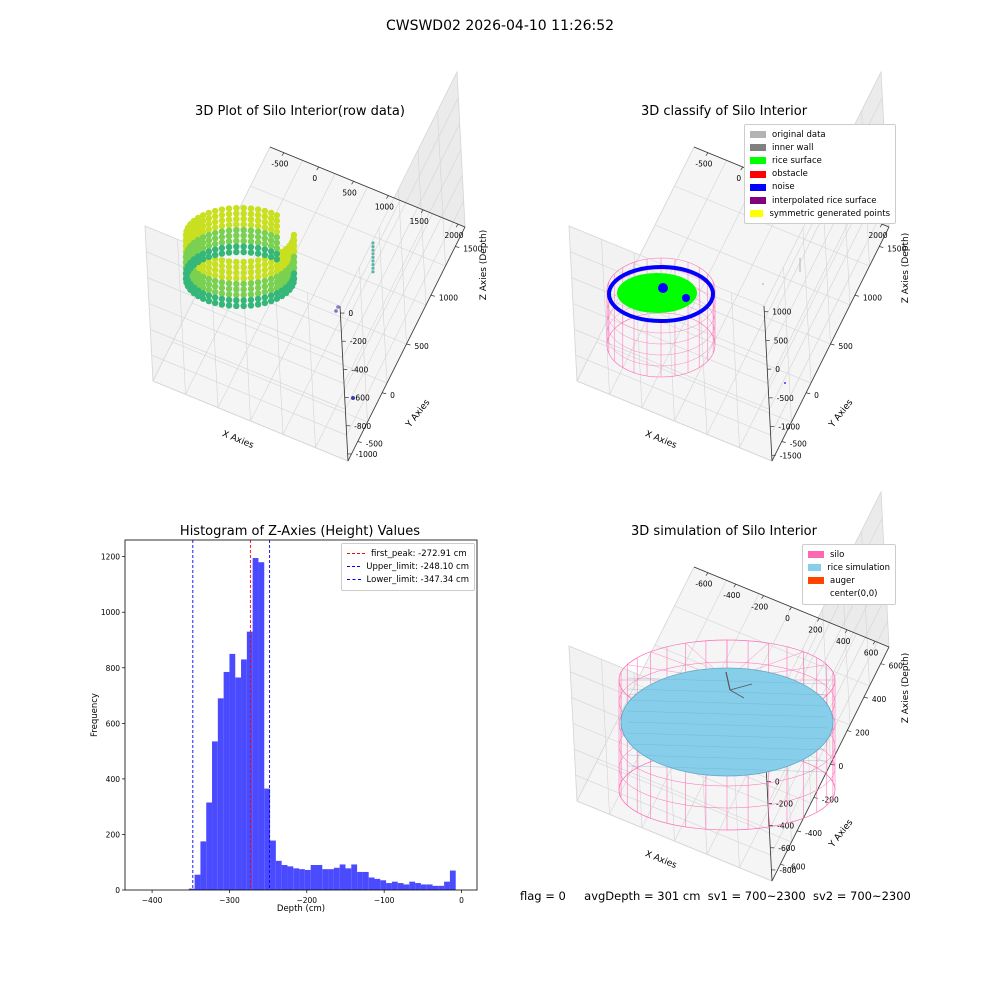  What do you see at coordinates (849, 731) in the screenshot?
I see `plot4-y-tick` at bounding box center [849, 731].